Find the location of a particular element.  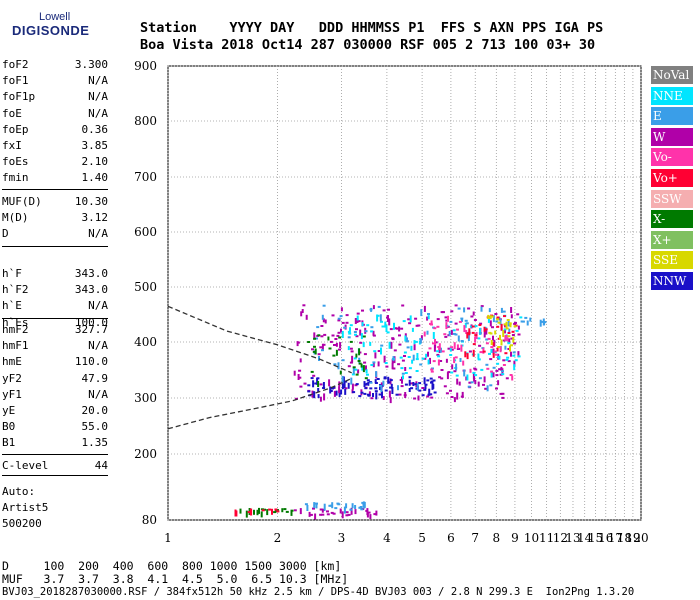

param-separator is located at coordinates (55, 318).